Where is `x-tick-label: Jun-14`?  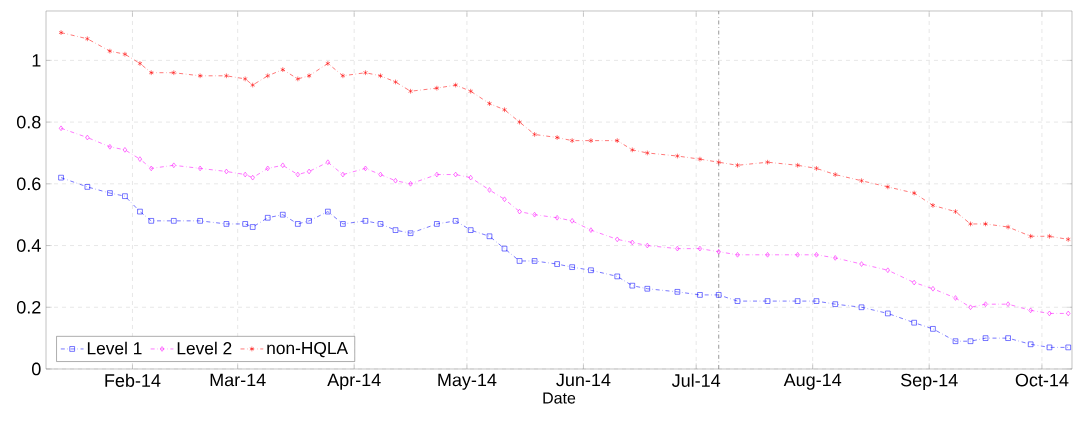 x-tick-label: Jun-14 is located at coordinates (583, 380).